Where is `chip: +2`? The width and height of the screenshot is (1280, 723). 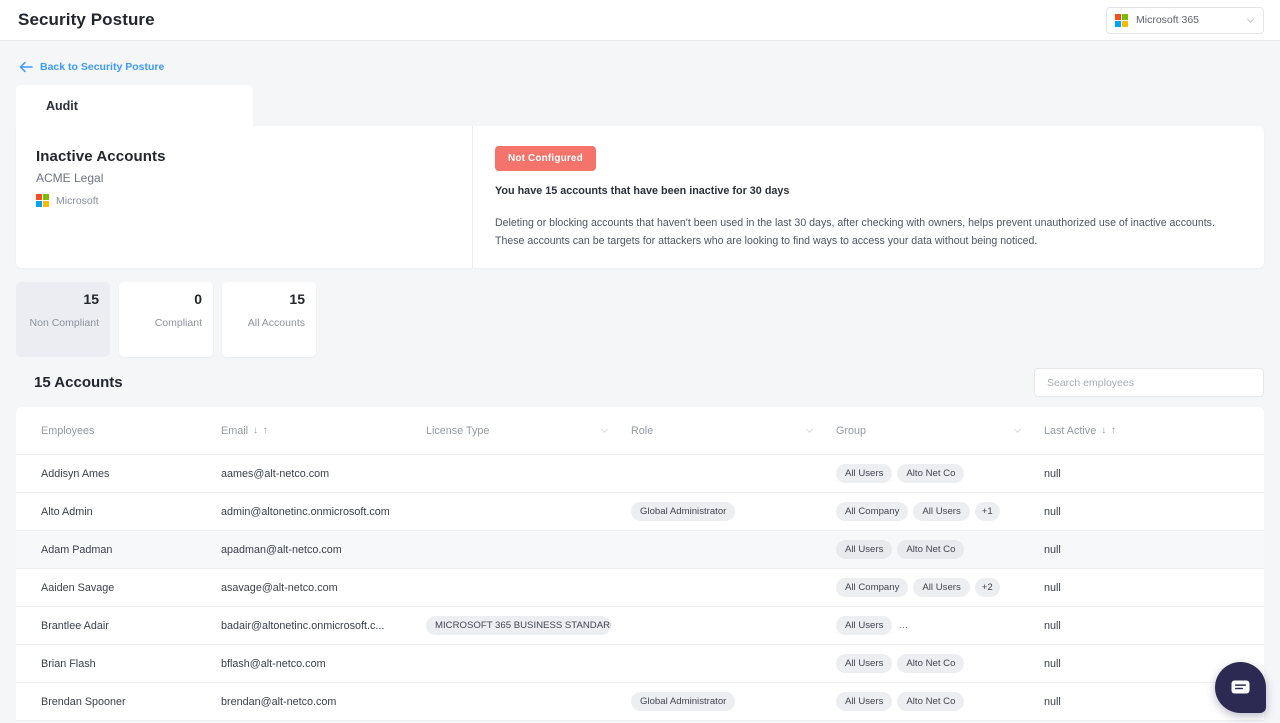 chip: +2 is located at coordinates (987, 587).